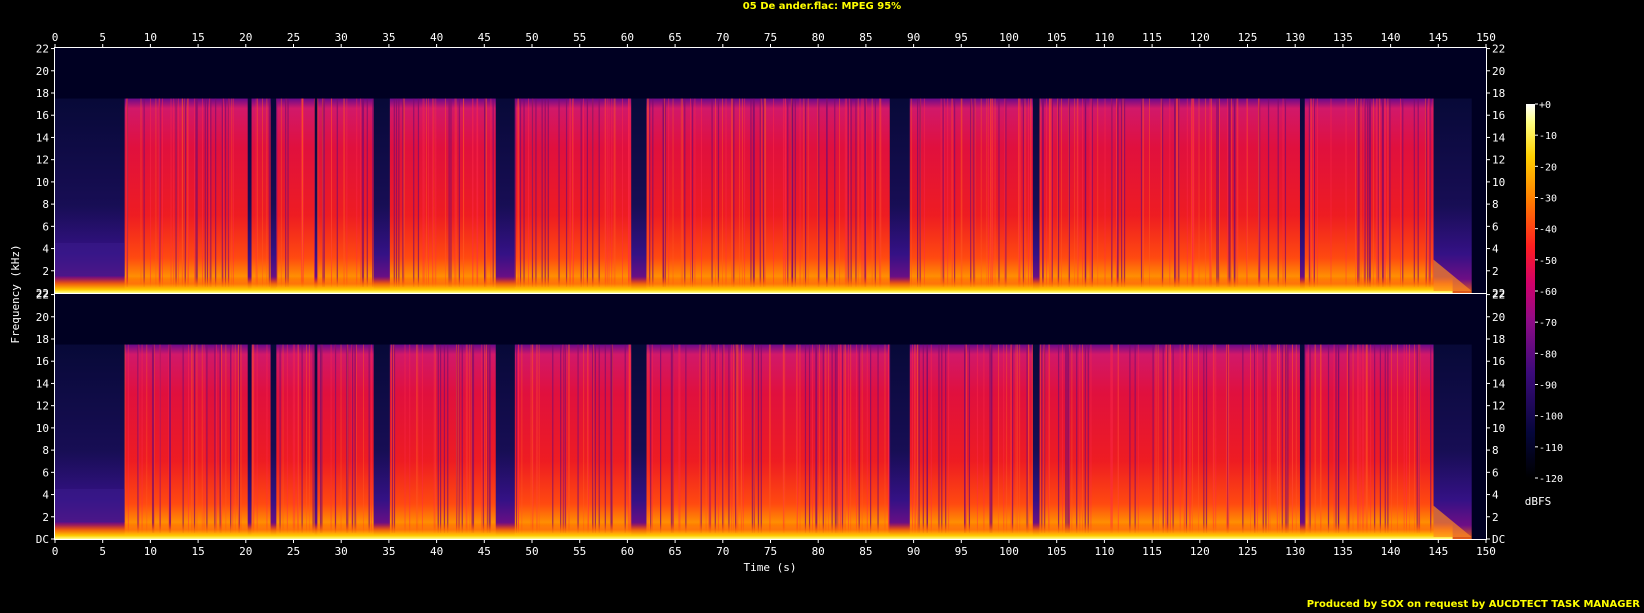 The image size is (1644, 613). What do you see at coordinates (1248, 37) in the screenshot?
I see `x-tick-label-top: 125` at bounding box center [1248, 37].